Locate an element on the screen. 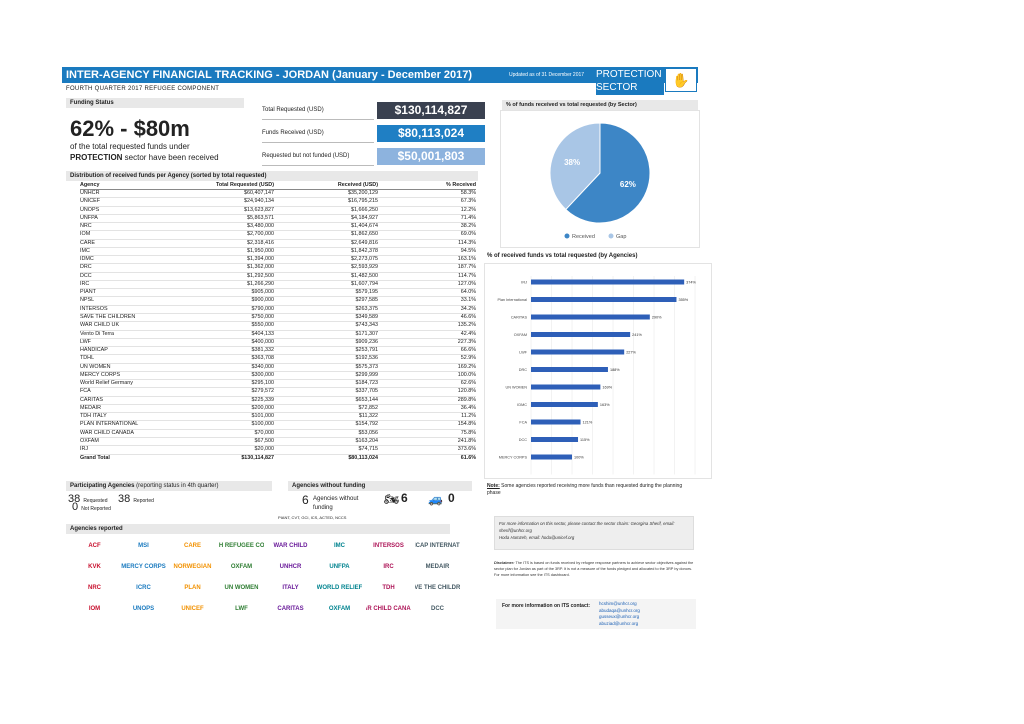 This screenshot has width=1024, height=724. requested-cell: $400,000 is located at coordinates (227, 343).